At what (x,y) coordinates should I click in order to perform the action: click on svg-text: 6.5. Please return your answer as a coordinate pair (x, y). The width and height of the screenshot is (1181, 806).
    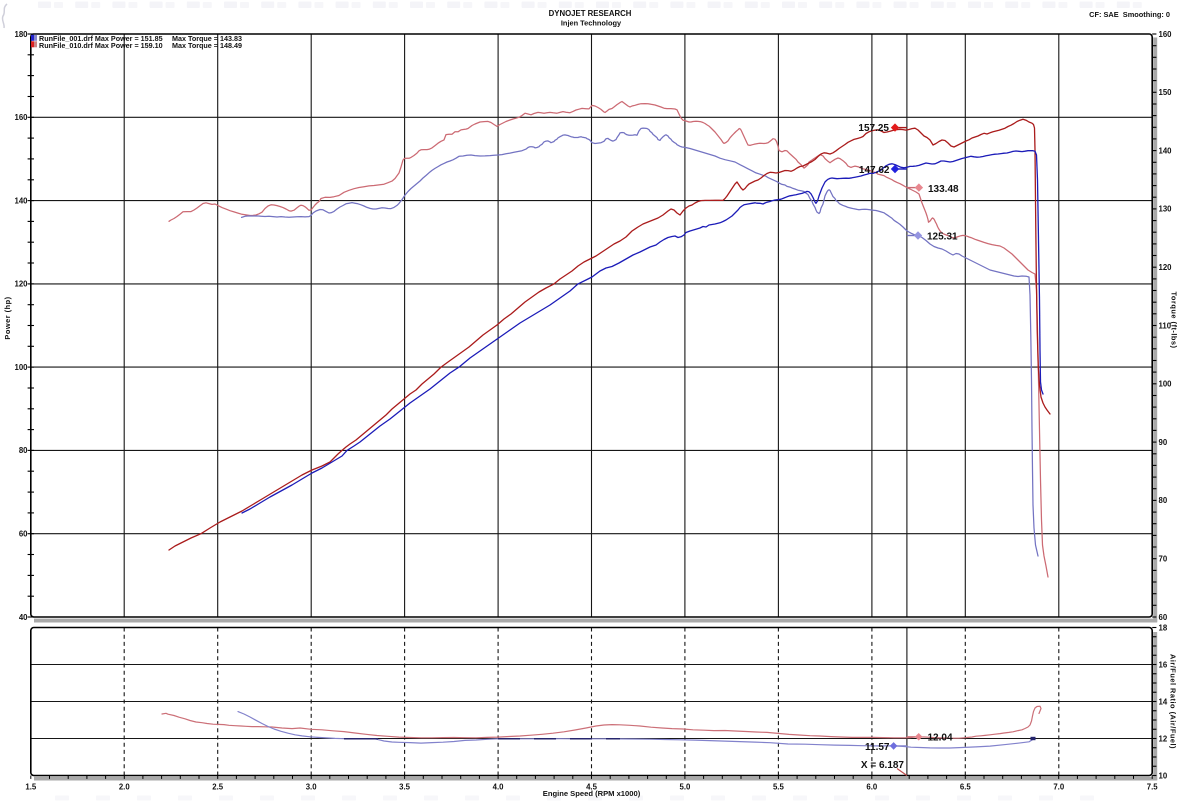
    Looking at the image, I should click on (966, 787).